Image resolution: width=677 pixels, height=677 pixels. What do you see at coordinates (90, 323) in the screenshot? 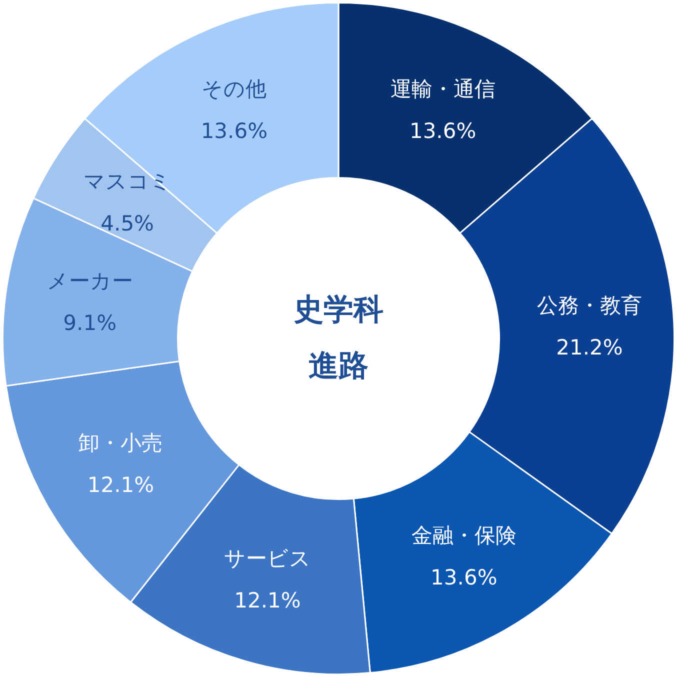
I see `data-label: 9.1%` at bounding box center [90, 323].